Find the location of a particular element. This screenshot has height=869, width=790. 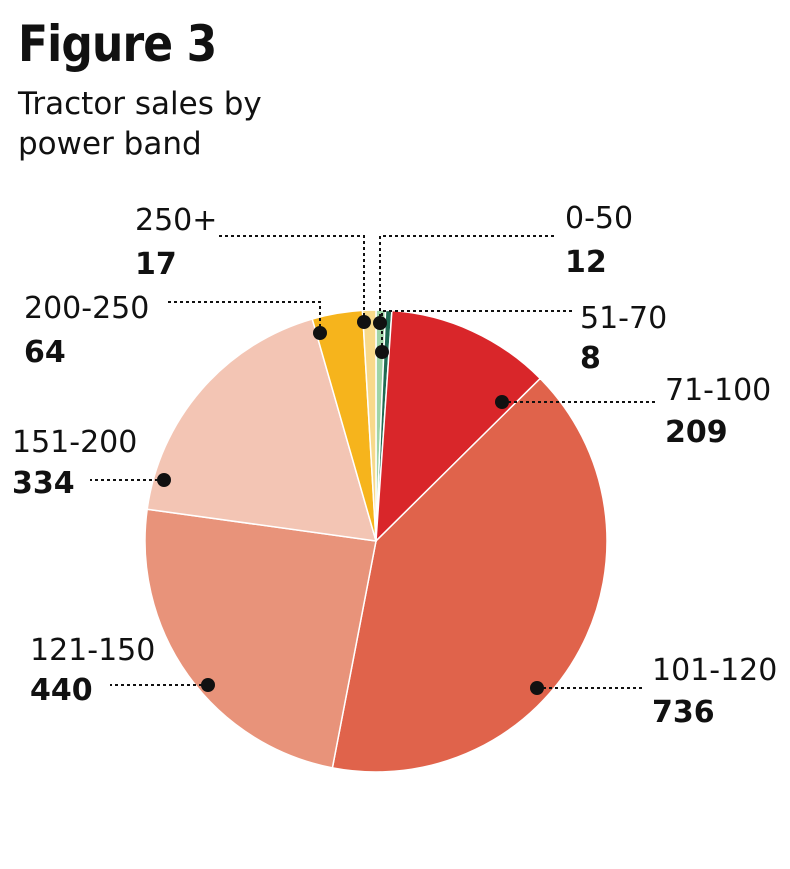

slice-label: 101-120 is located at coordinates (714, 670).